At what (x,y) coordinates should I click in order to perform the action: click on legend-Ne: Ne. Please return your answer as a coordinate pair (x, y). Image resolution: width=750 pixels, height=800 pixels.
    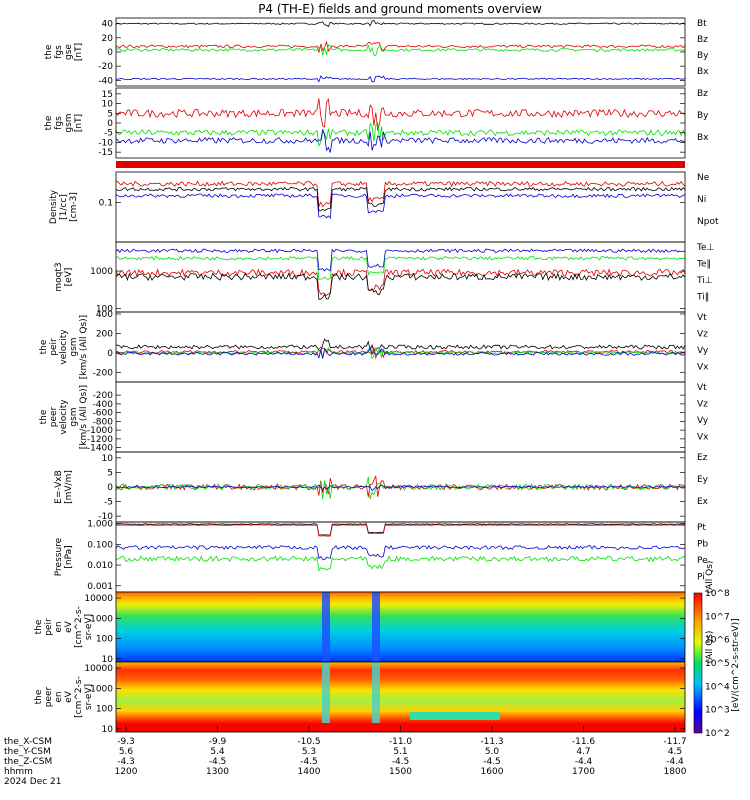
    Looking at the image, I should click on (703, 178).